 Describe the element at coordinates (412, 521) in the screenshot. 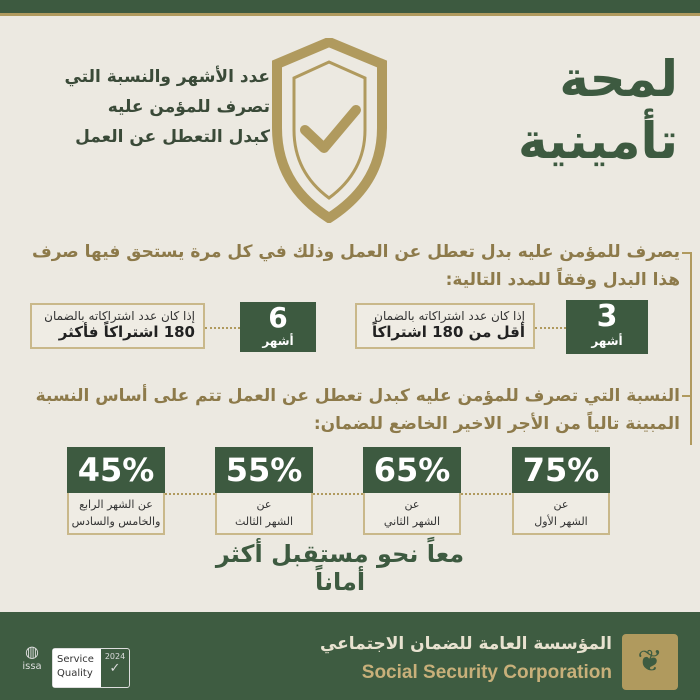

I see `label-line: الشهر الثاني` at that location.